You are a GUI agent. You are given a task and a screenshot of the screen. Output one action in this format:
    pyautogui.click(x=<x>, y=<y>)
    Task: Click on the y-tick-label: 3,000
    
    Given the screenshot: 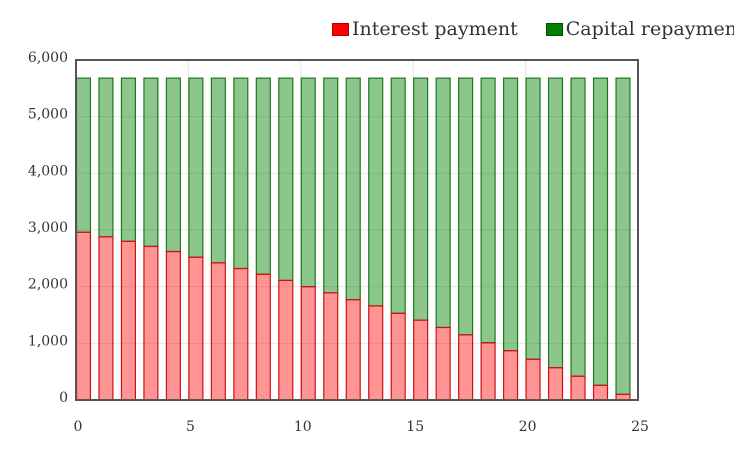 What is the action you would take?
    pyautogui.click(x=48, y=228)
    